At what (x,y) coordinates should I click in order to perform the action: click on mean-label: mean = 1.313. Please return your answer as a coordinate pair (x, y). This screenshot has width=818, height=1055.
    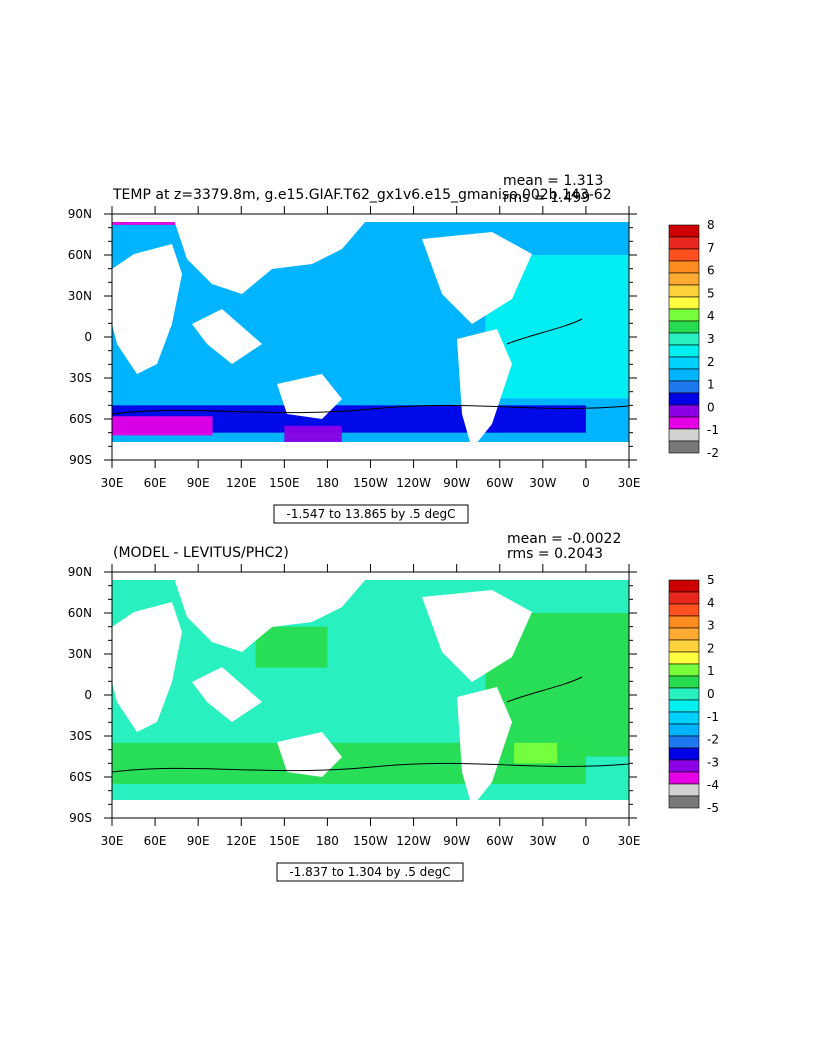
    Looking at the image, I should click on (553, 181).